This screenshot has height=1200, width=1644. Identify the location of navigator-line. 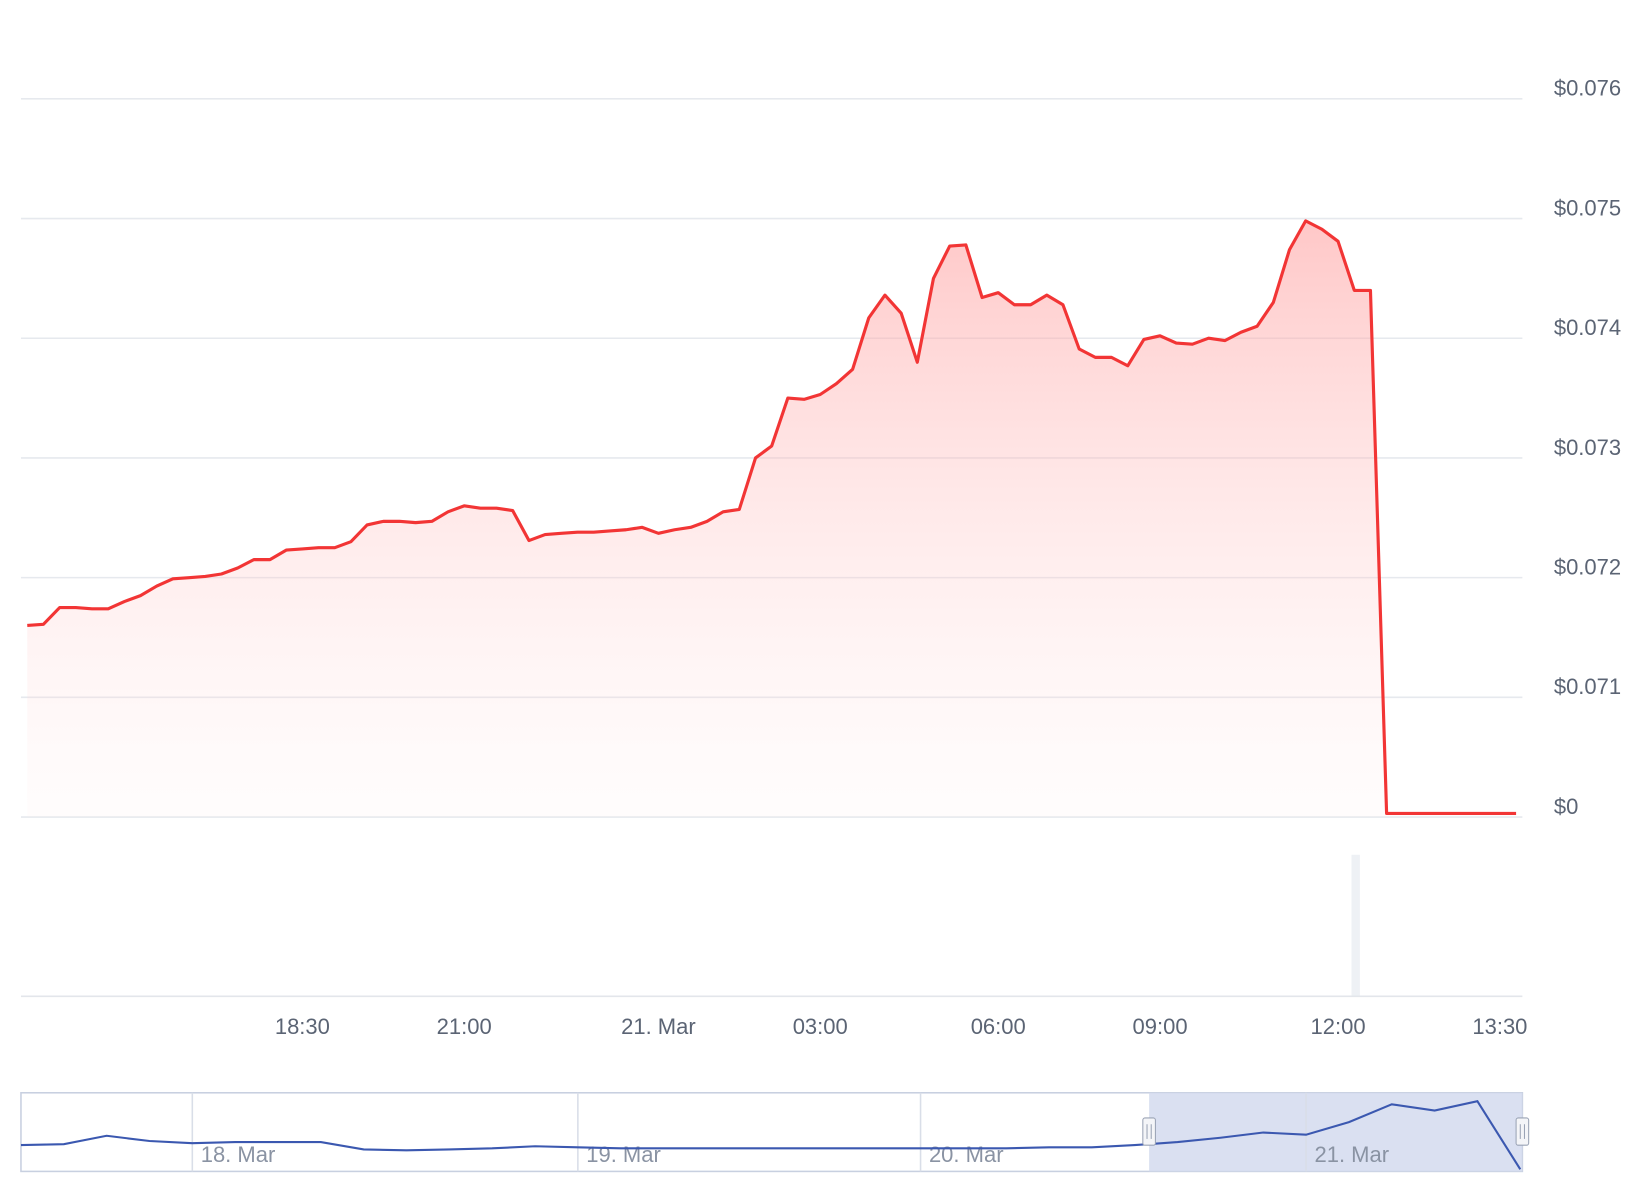
(771, 1134).